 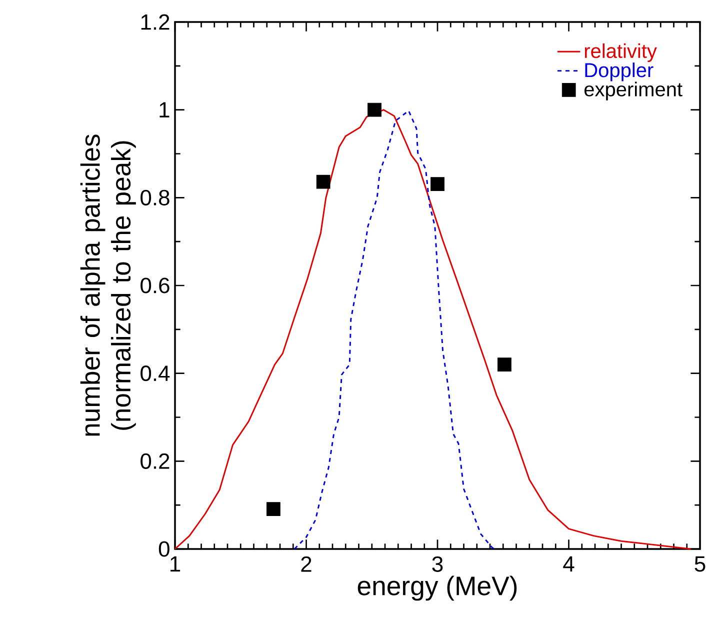 I want to click on x-tick-label: 2, so click(x=306, y=564).